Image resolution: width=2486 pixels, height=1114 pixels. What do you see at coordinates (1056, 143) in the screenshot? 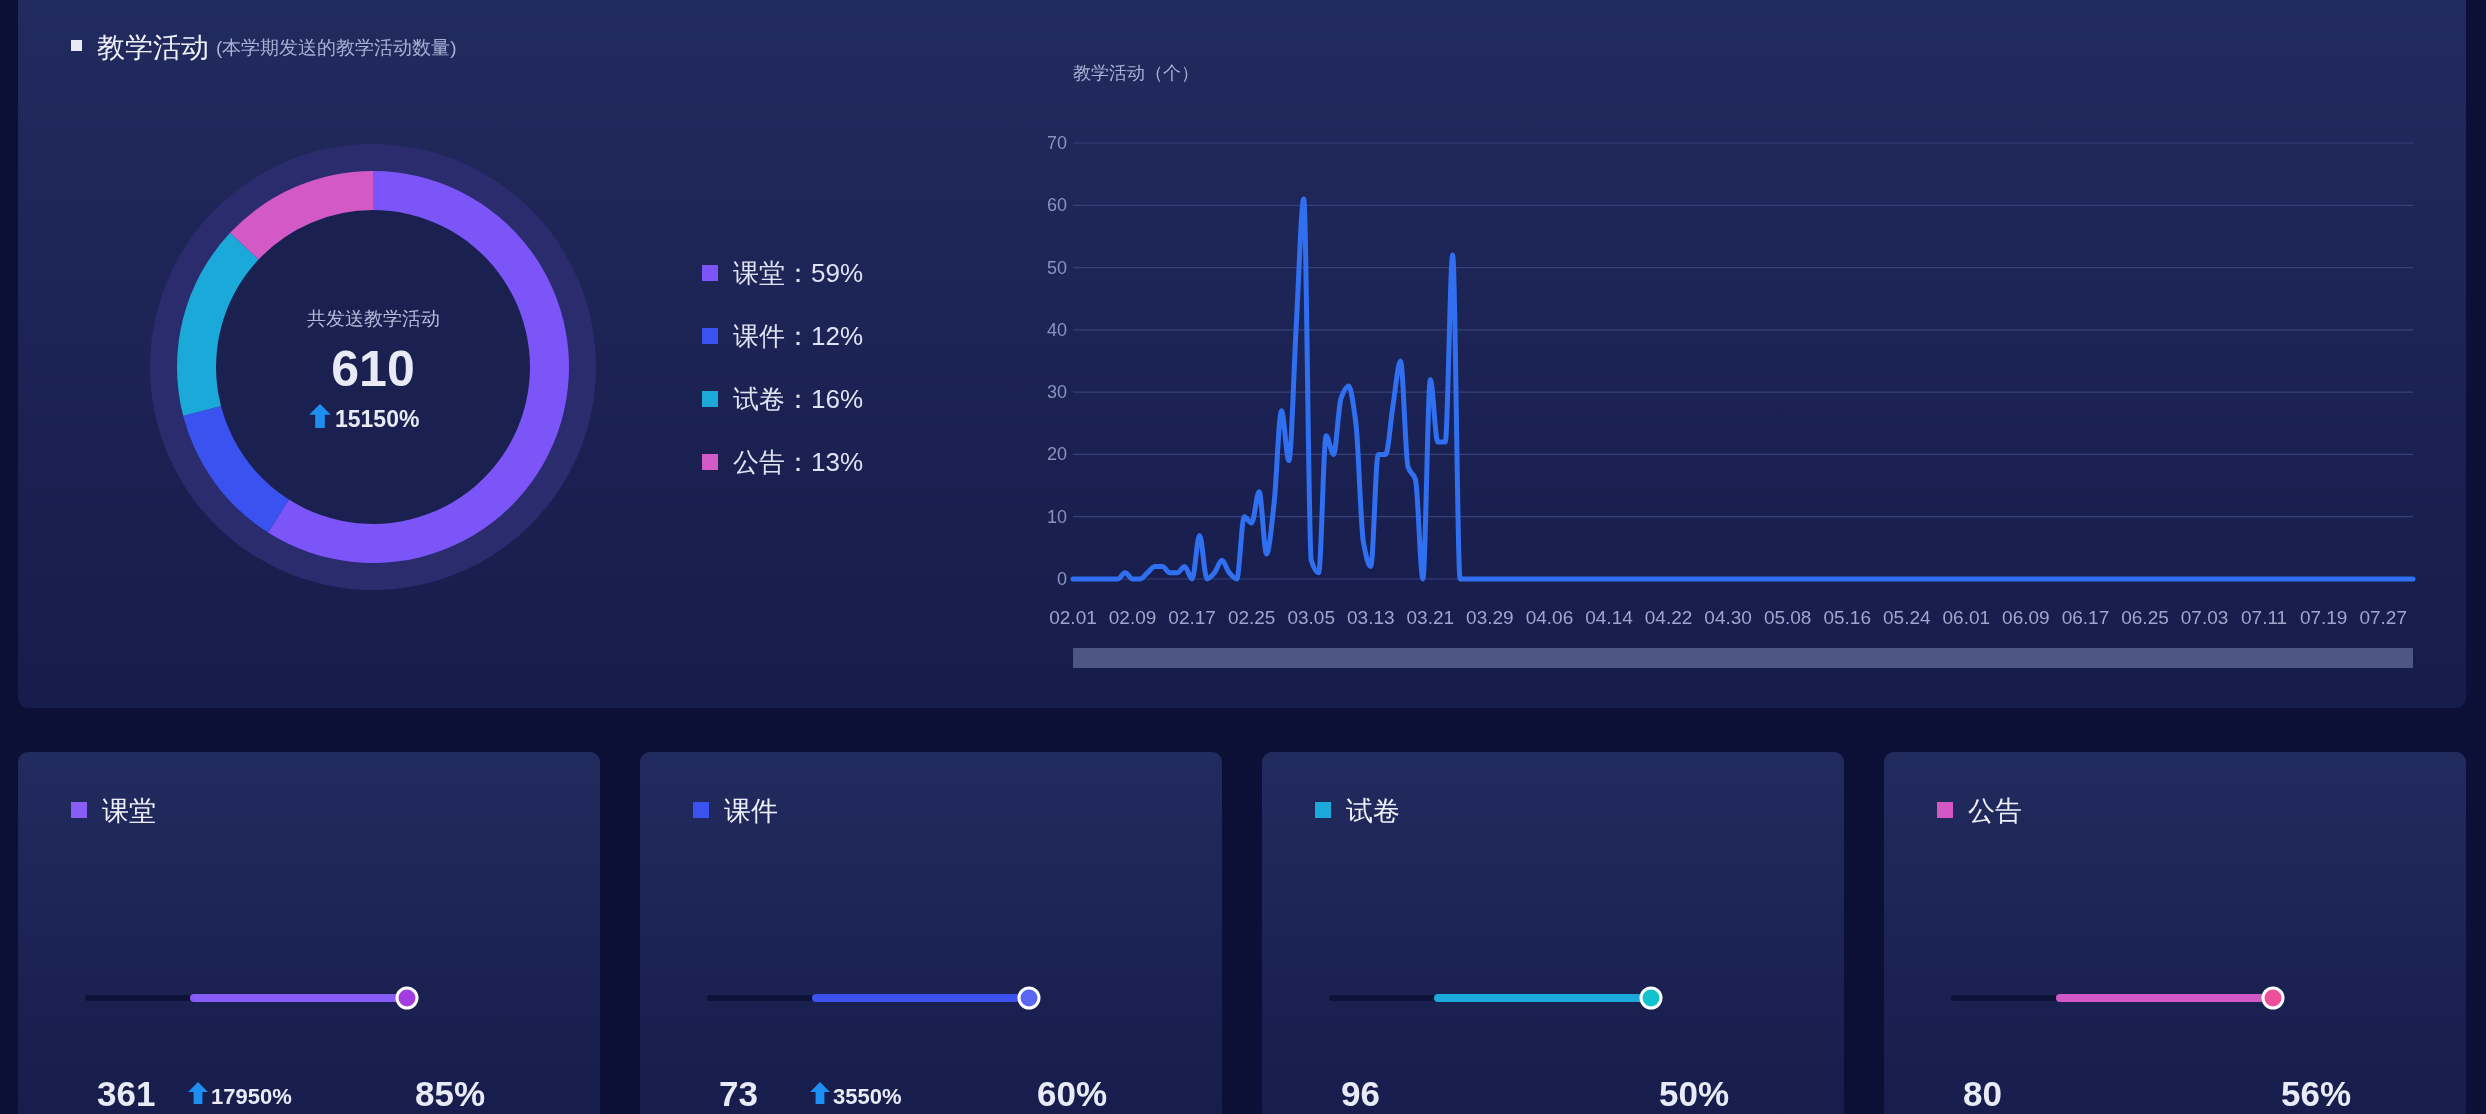
I see `y-tick-label: 70` at bounding box center [1056, 143].